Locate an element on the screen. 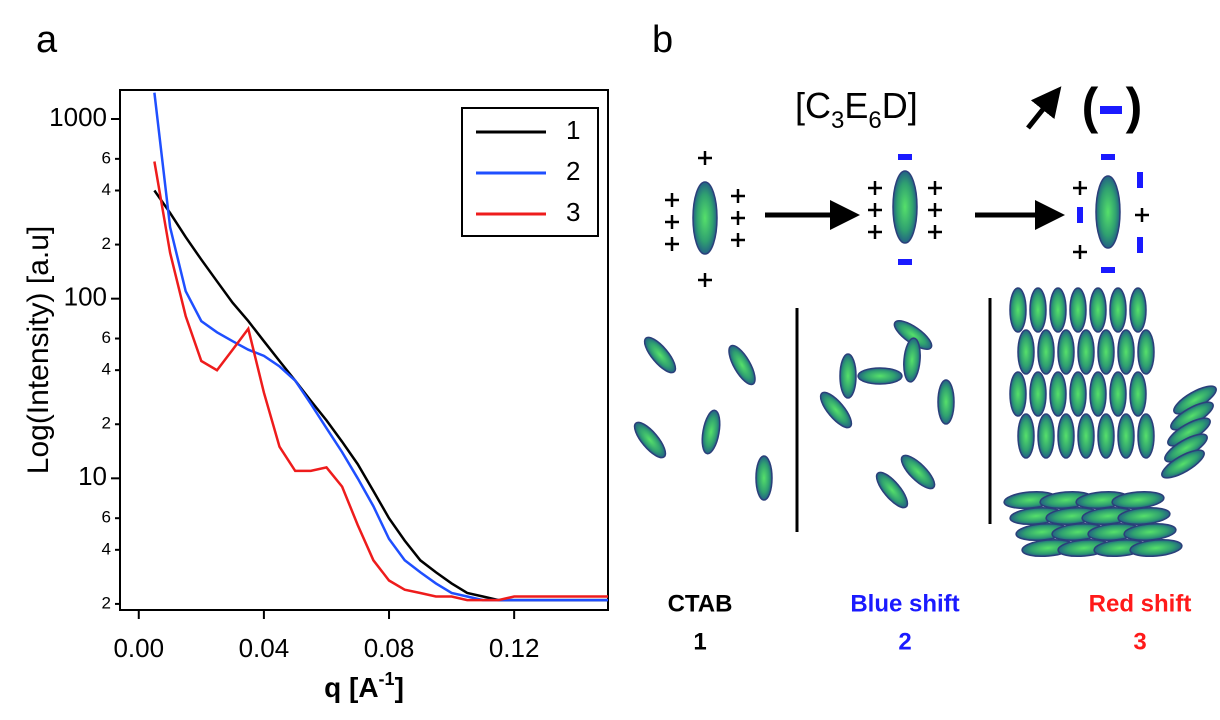 Image resolution: width=1220 pixels, height=720 pixels. group-number: 1 is located at coordinates (699, 641).